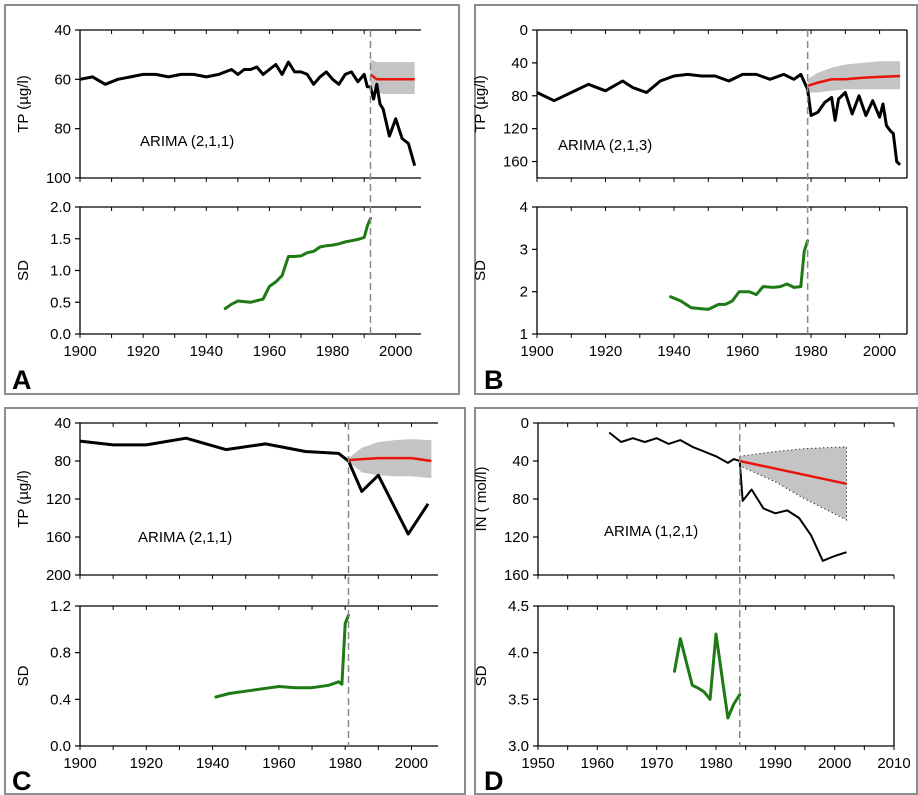  I want to click on x-tick-label: 2010, so click(893, 763).